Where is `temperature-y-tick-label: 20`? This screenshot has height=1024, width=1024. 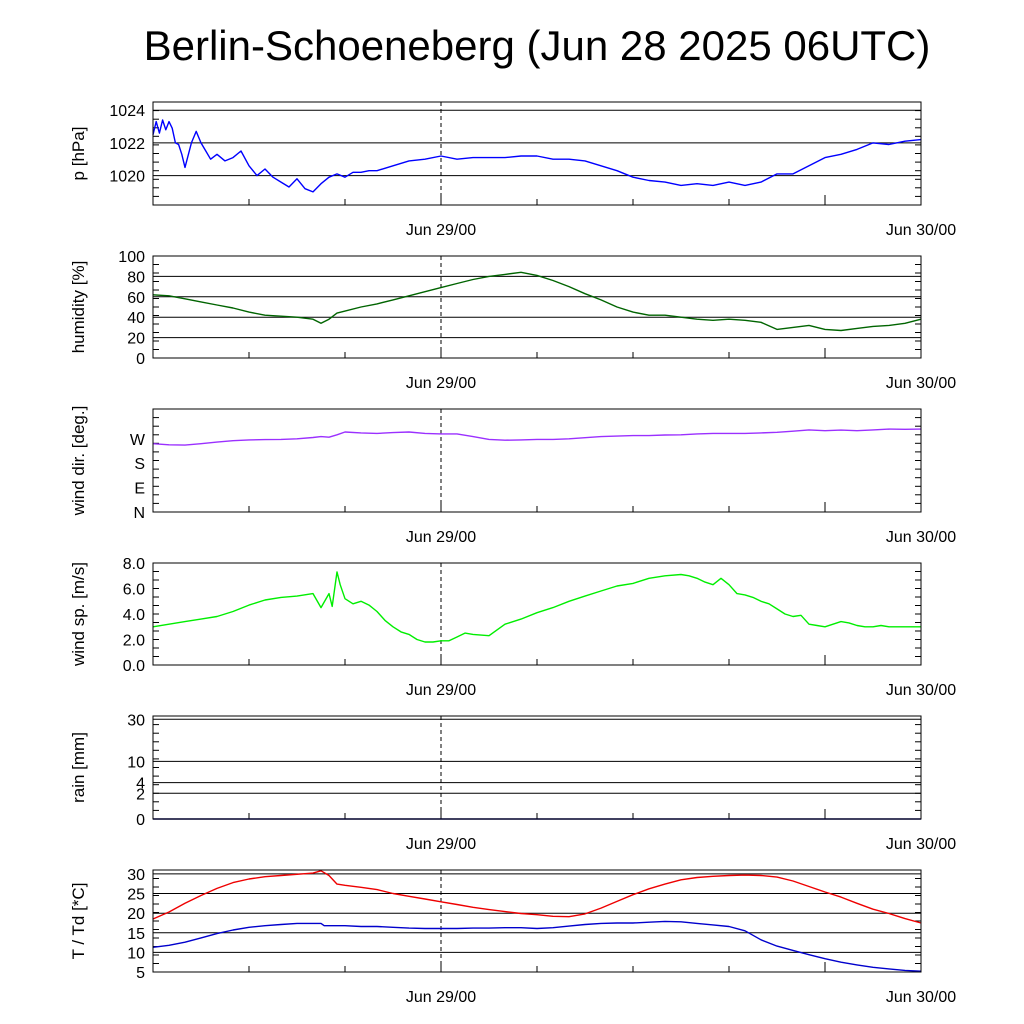 temperature-y-tick-label: 20 is located at coordinates (136, 914).